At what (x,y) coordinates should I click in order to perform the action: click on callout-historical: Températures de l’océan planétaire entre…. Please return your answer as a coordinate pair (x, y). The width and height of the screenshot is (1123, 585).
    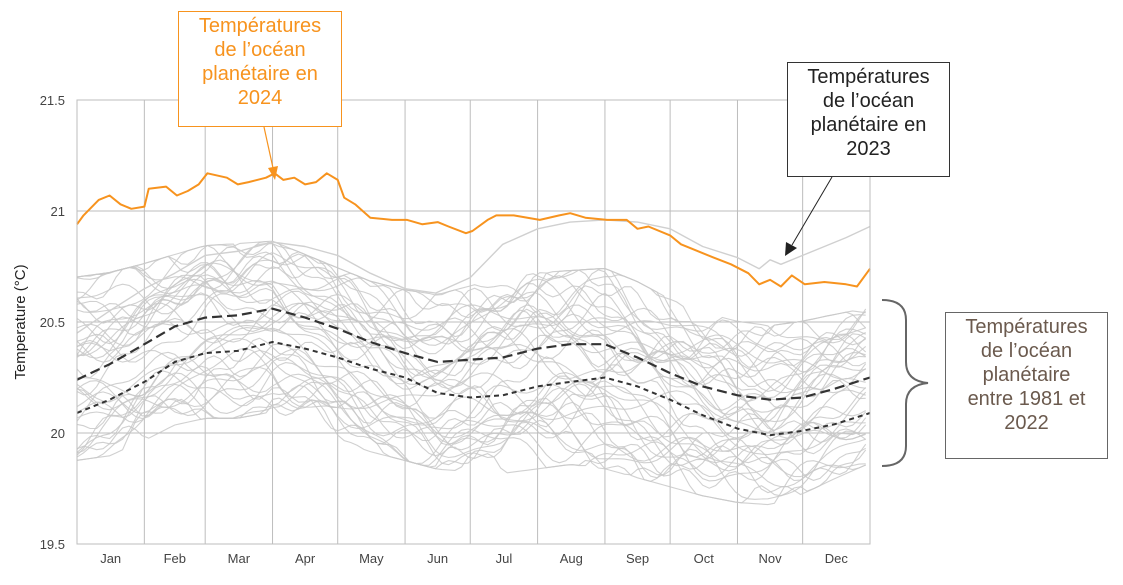
    Looking at the image, I should click on (1026, 385).